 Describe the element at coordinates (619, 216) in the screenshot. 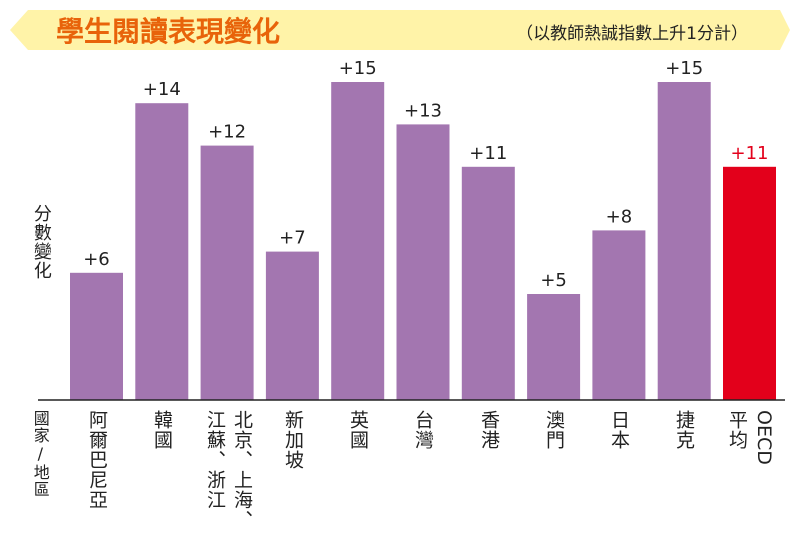

I see `value-label-8: +8` at that location.